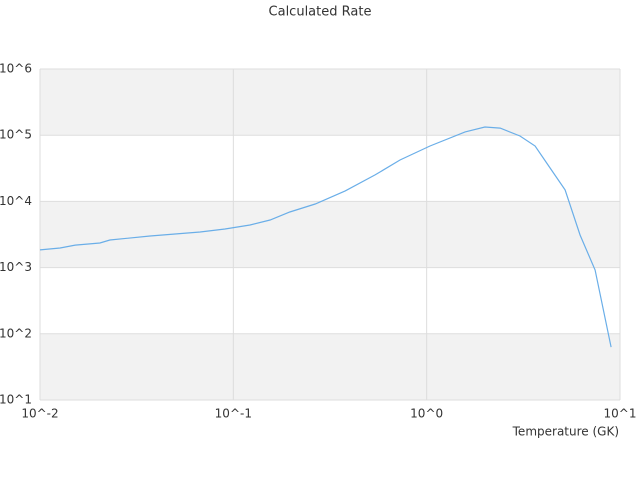 The height and width of the screenshot is (480, 640). Describe the element at coordinates (565, 432) in the screenshot. I see `x-axis-label: Temperature (GK)` at that location.